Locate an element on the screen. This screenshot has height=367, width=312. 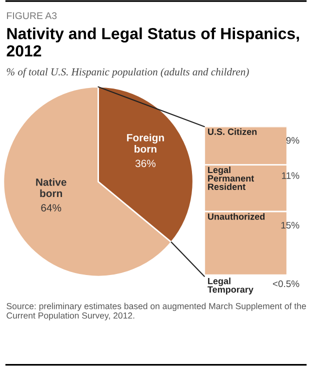
chart-subtitle: % of total U.S. Hispanic population (adults and children) is located at coordinates (127, 73).